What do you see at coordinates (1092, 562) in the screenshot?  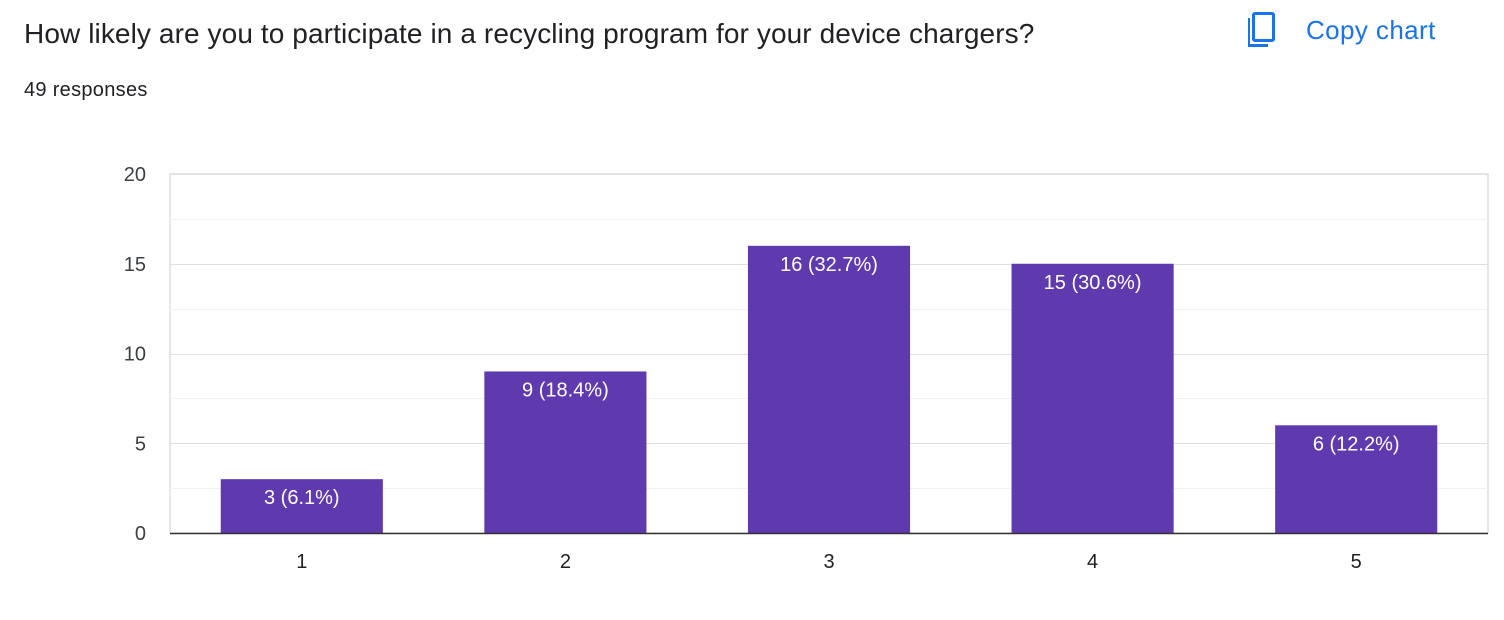 I see `x-tick-label: 4` at bounding box center [1092, 562].